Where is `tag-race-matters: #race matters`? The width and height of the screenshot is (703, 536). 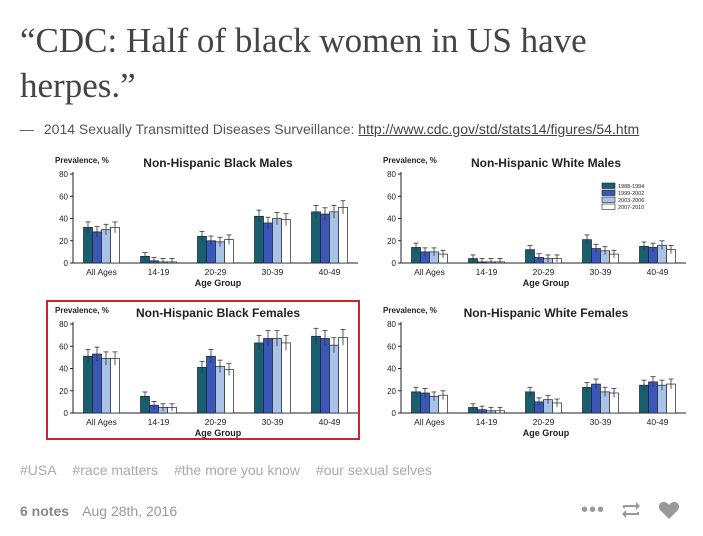
tag-race-matters: #race matters is located at coordinates (115, 470).